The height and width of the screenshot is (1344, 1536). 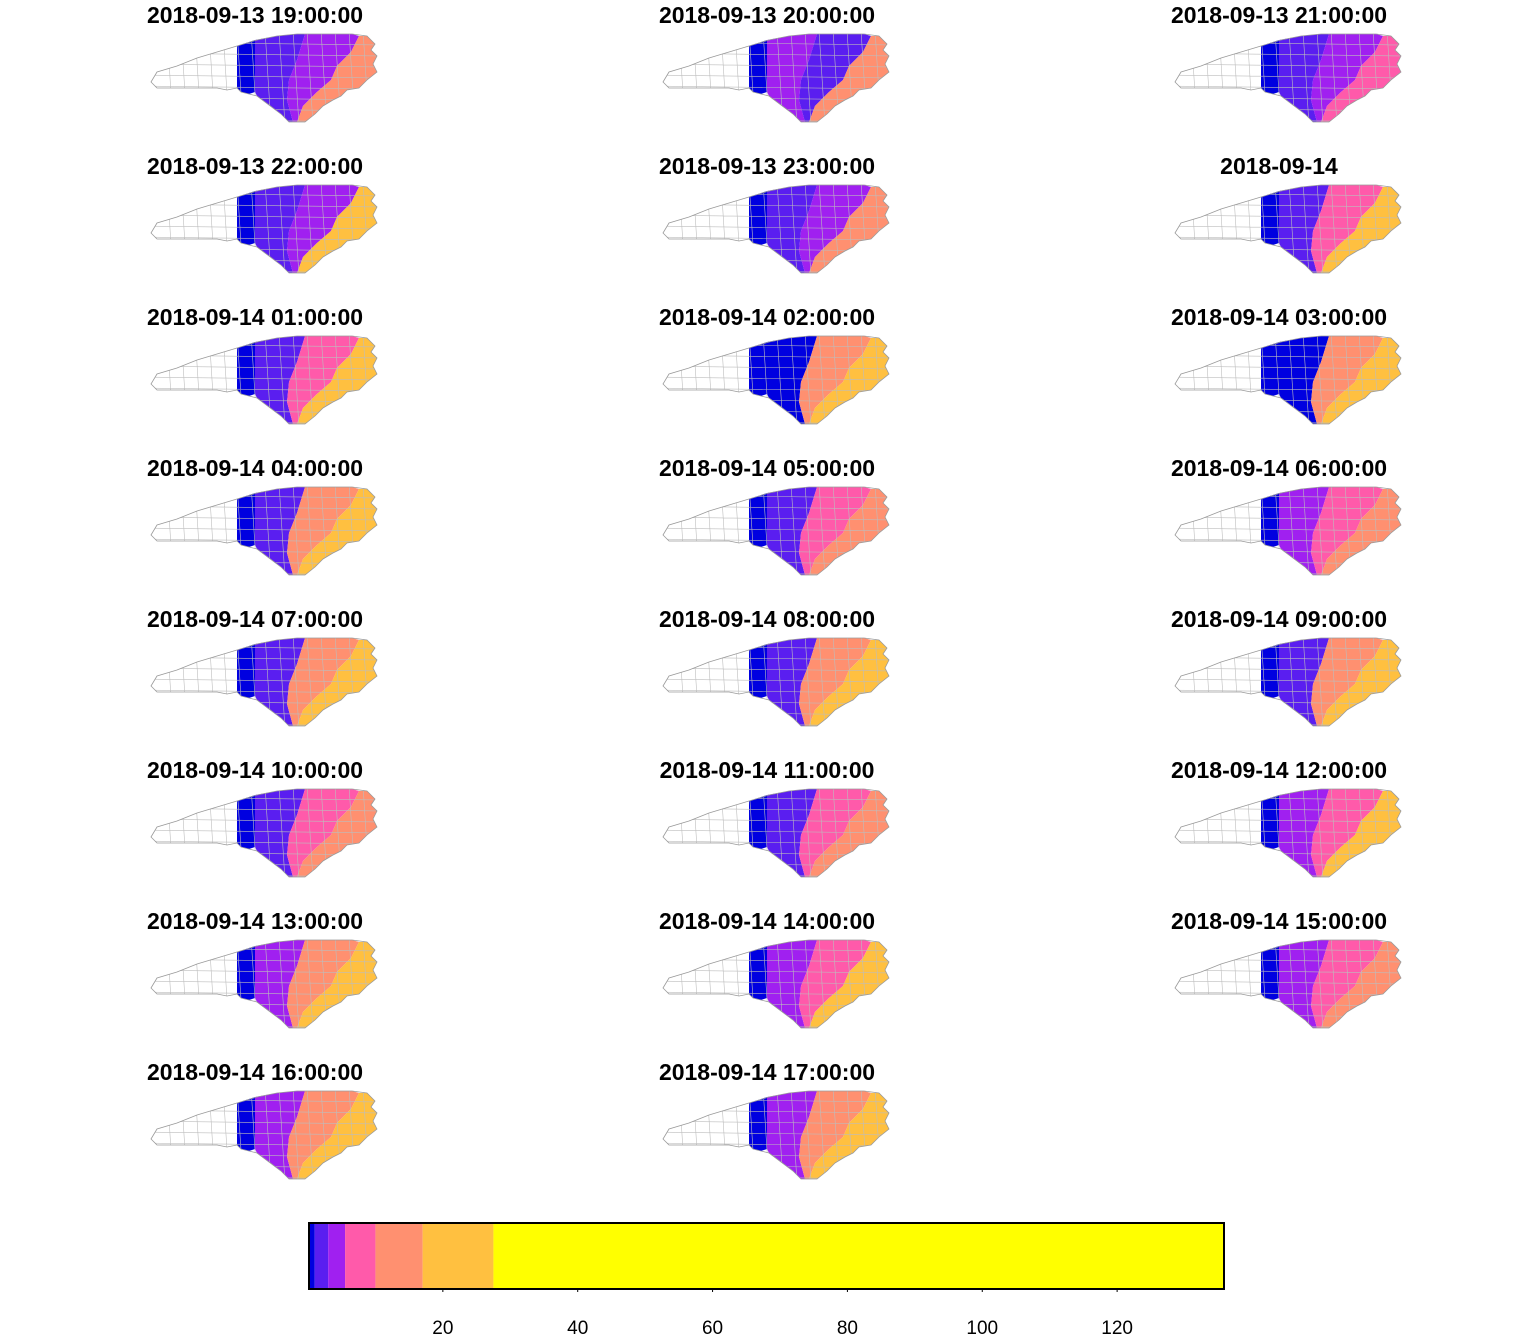 What do you see at coordinates (767, 166) in the screenshot?
I see `panel-title: 2018-09-13 23:00:00` at bounding box center [767, 166].